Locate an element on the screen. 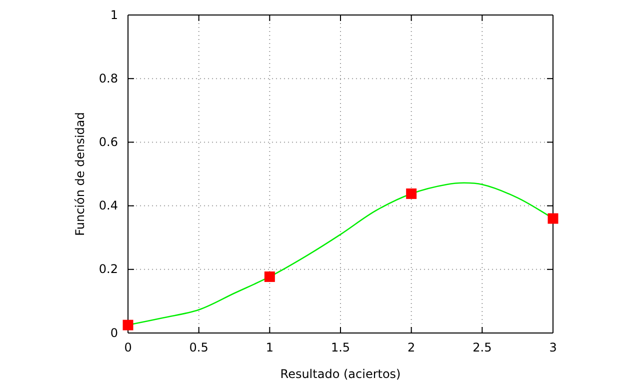 This screenshot has width=640, height=384. x-axis-title: Resultado (aciertos) is located at coordinates (340, 374).